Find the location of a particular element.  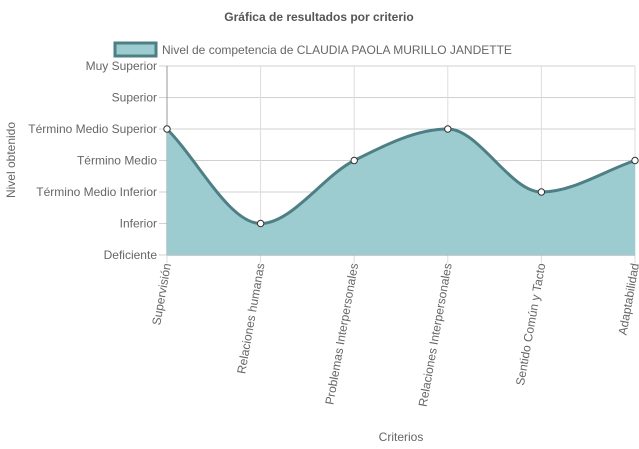

x-axis-label: Criterios is located at coordinates (401, 437).